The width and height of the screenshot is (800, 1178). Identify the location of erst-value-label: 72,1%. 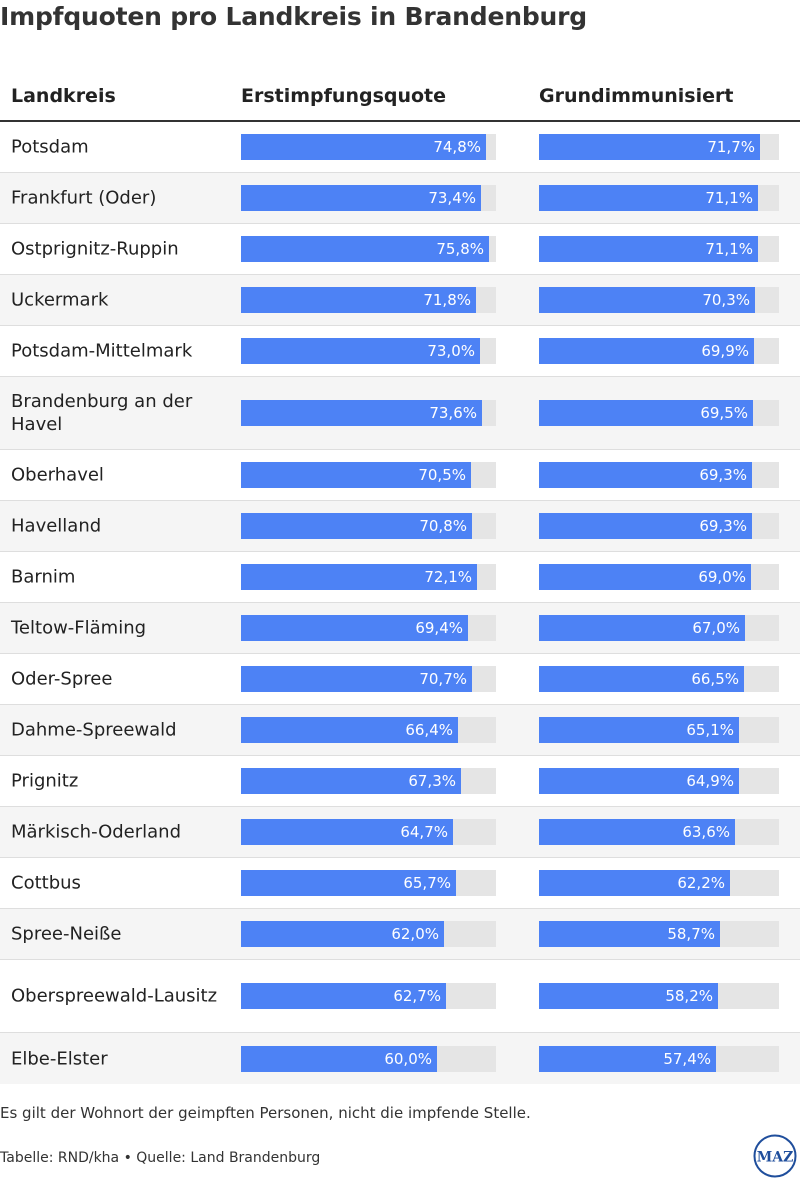
(448, 577).